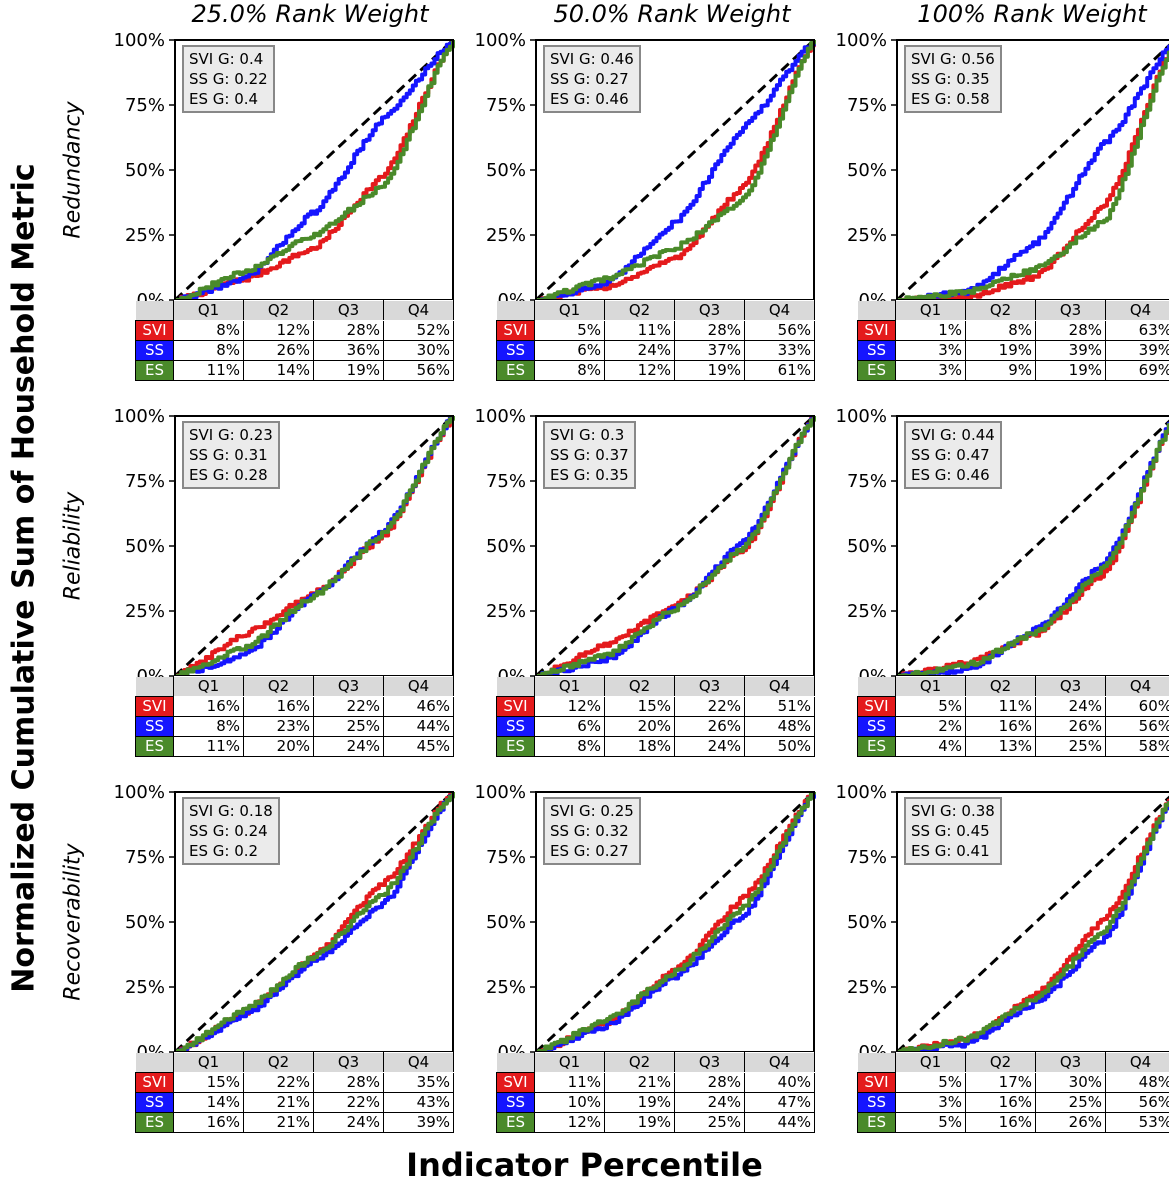 This screenshot has width=1169, height=1184. What do you see at coordinates (780, 1083) in the screenshot?
I see `quartile-share-cell: 40%` at bounding box center [780, 1083].